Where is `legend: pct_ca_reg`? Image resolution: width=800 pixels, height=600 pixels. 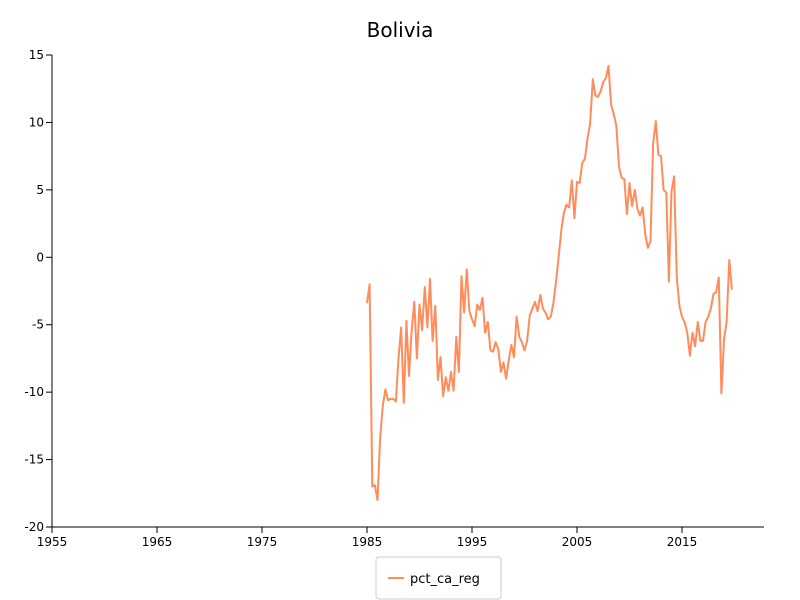
legend: pct_ca_reg is located at coordinates (438, 578).